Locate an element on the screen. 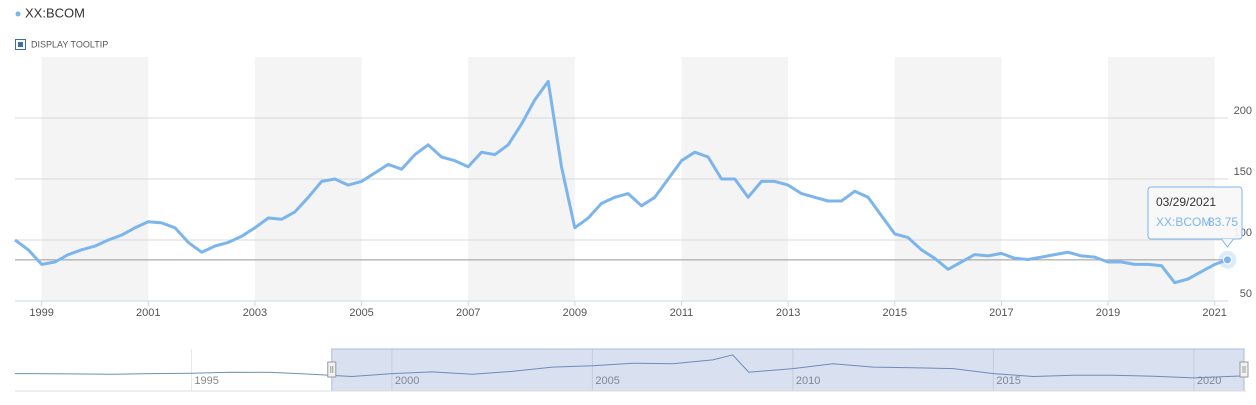 This screenshot has width=1256, height=405. x-tick-label: 2009 is located at coordinates (575, 313).